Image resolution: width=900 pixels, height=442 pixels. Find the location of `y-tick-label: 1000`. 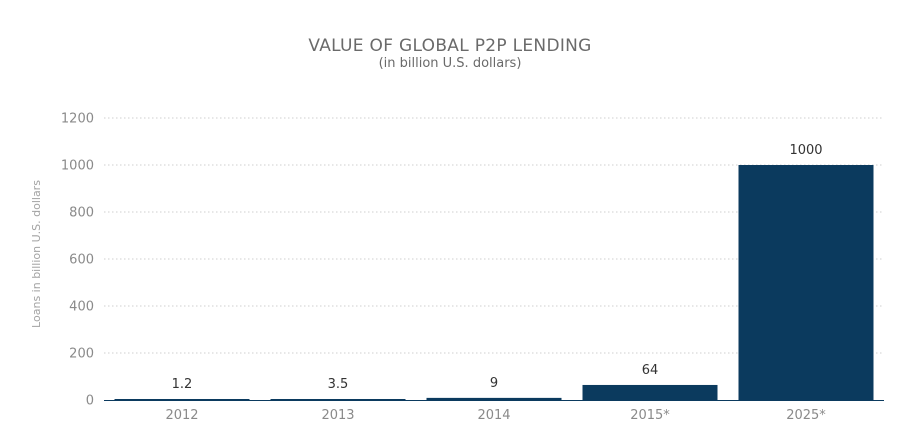

y-tick-label: 1000 is located at coordinates (77, 166).